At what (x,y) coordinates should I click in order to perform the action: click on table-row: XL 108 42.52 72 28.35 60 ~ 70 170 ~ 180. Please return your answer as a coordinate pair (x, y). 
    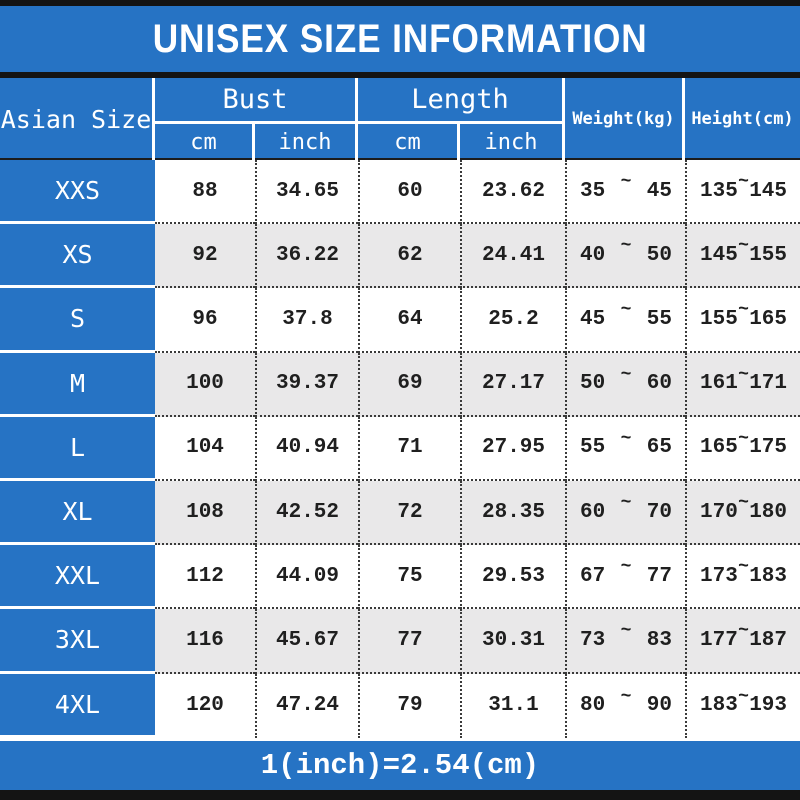
    Looking at the image, I should click on (400, 513).